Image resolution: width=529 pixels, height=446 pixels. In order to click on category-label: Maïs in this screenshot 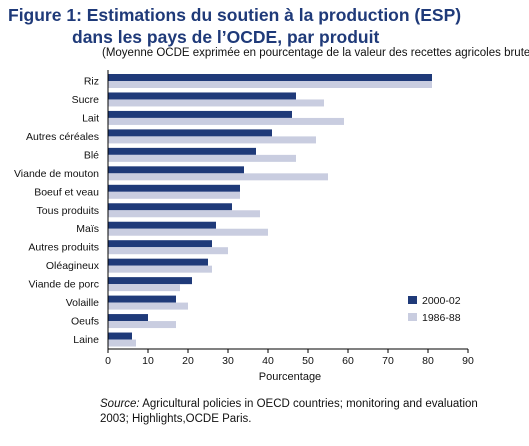, I will do `click(87, 229)`.